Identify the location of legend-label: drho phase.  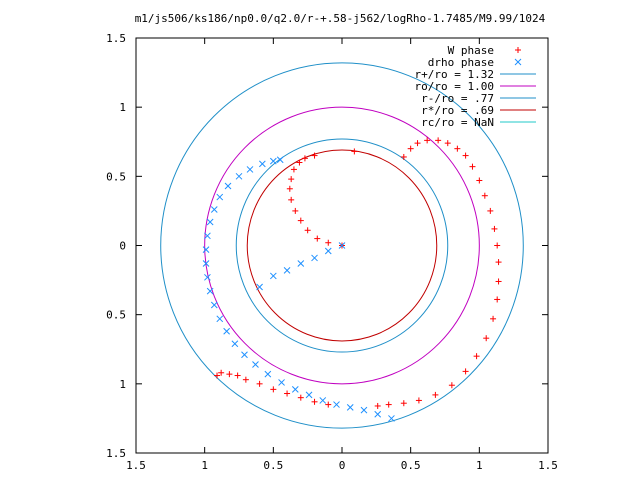
(461, 62).